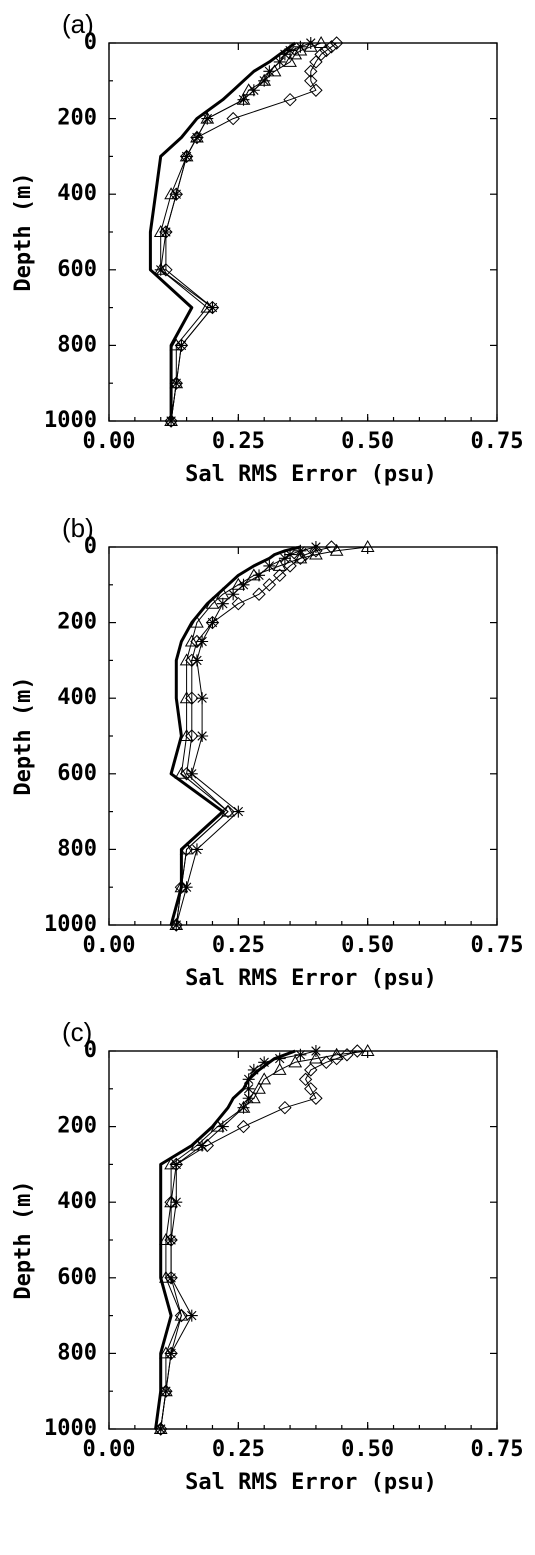 This screenshot has height=1555, width=535. I want to click on y-tick-label: 400, so click(77, 193).